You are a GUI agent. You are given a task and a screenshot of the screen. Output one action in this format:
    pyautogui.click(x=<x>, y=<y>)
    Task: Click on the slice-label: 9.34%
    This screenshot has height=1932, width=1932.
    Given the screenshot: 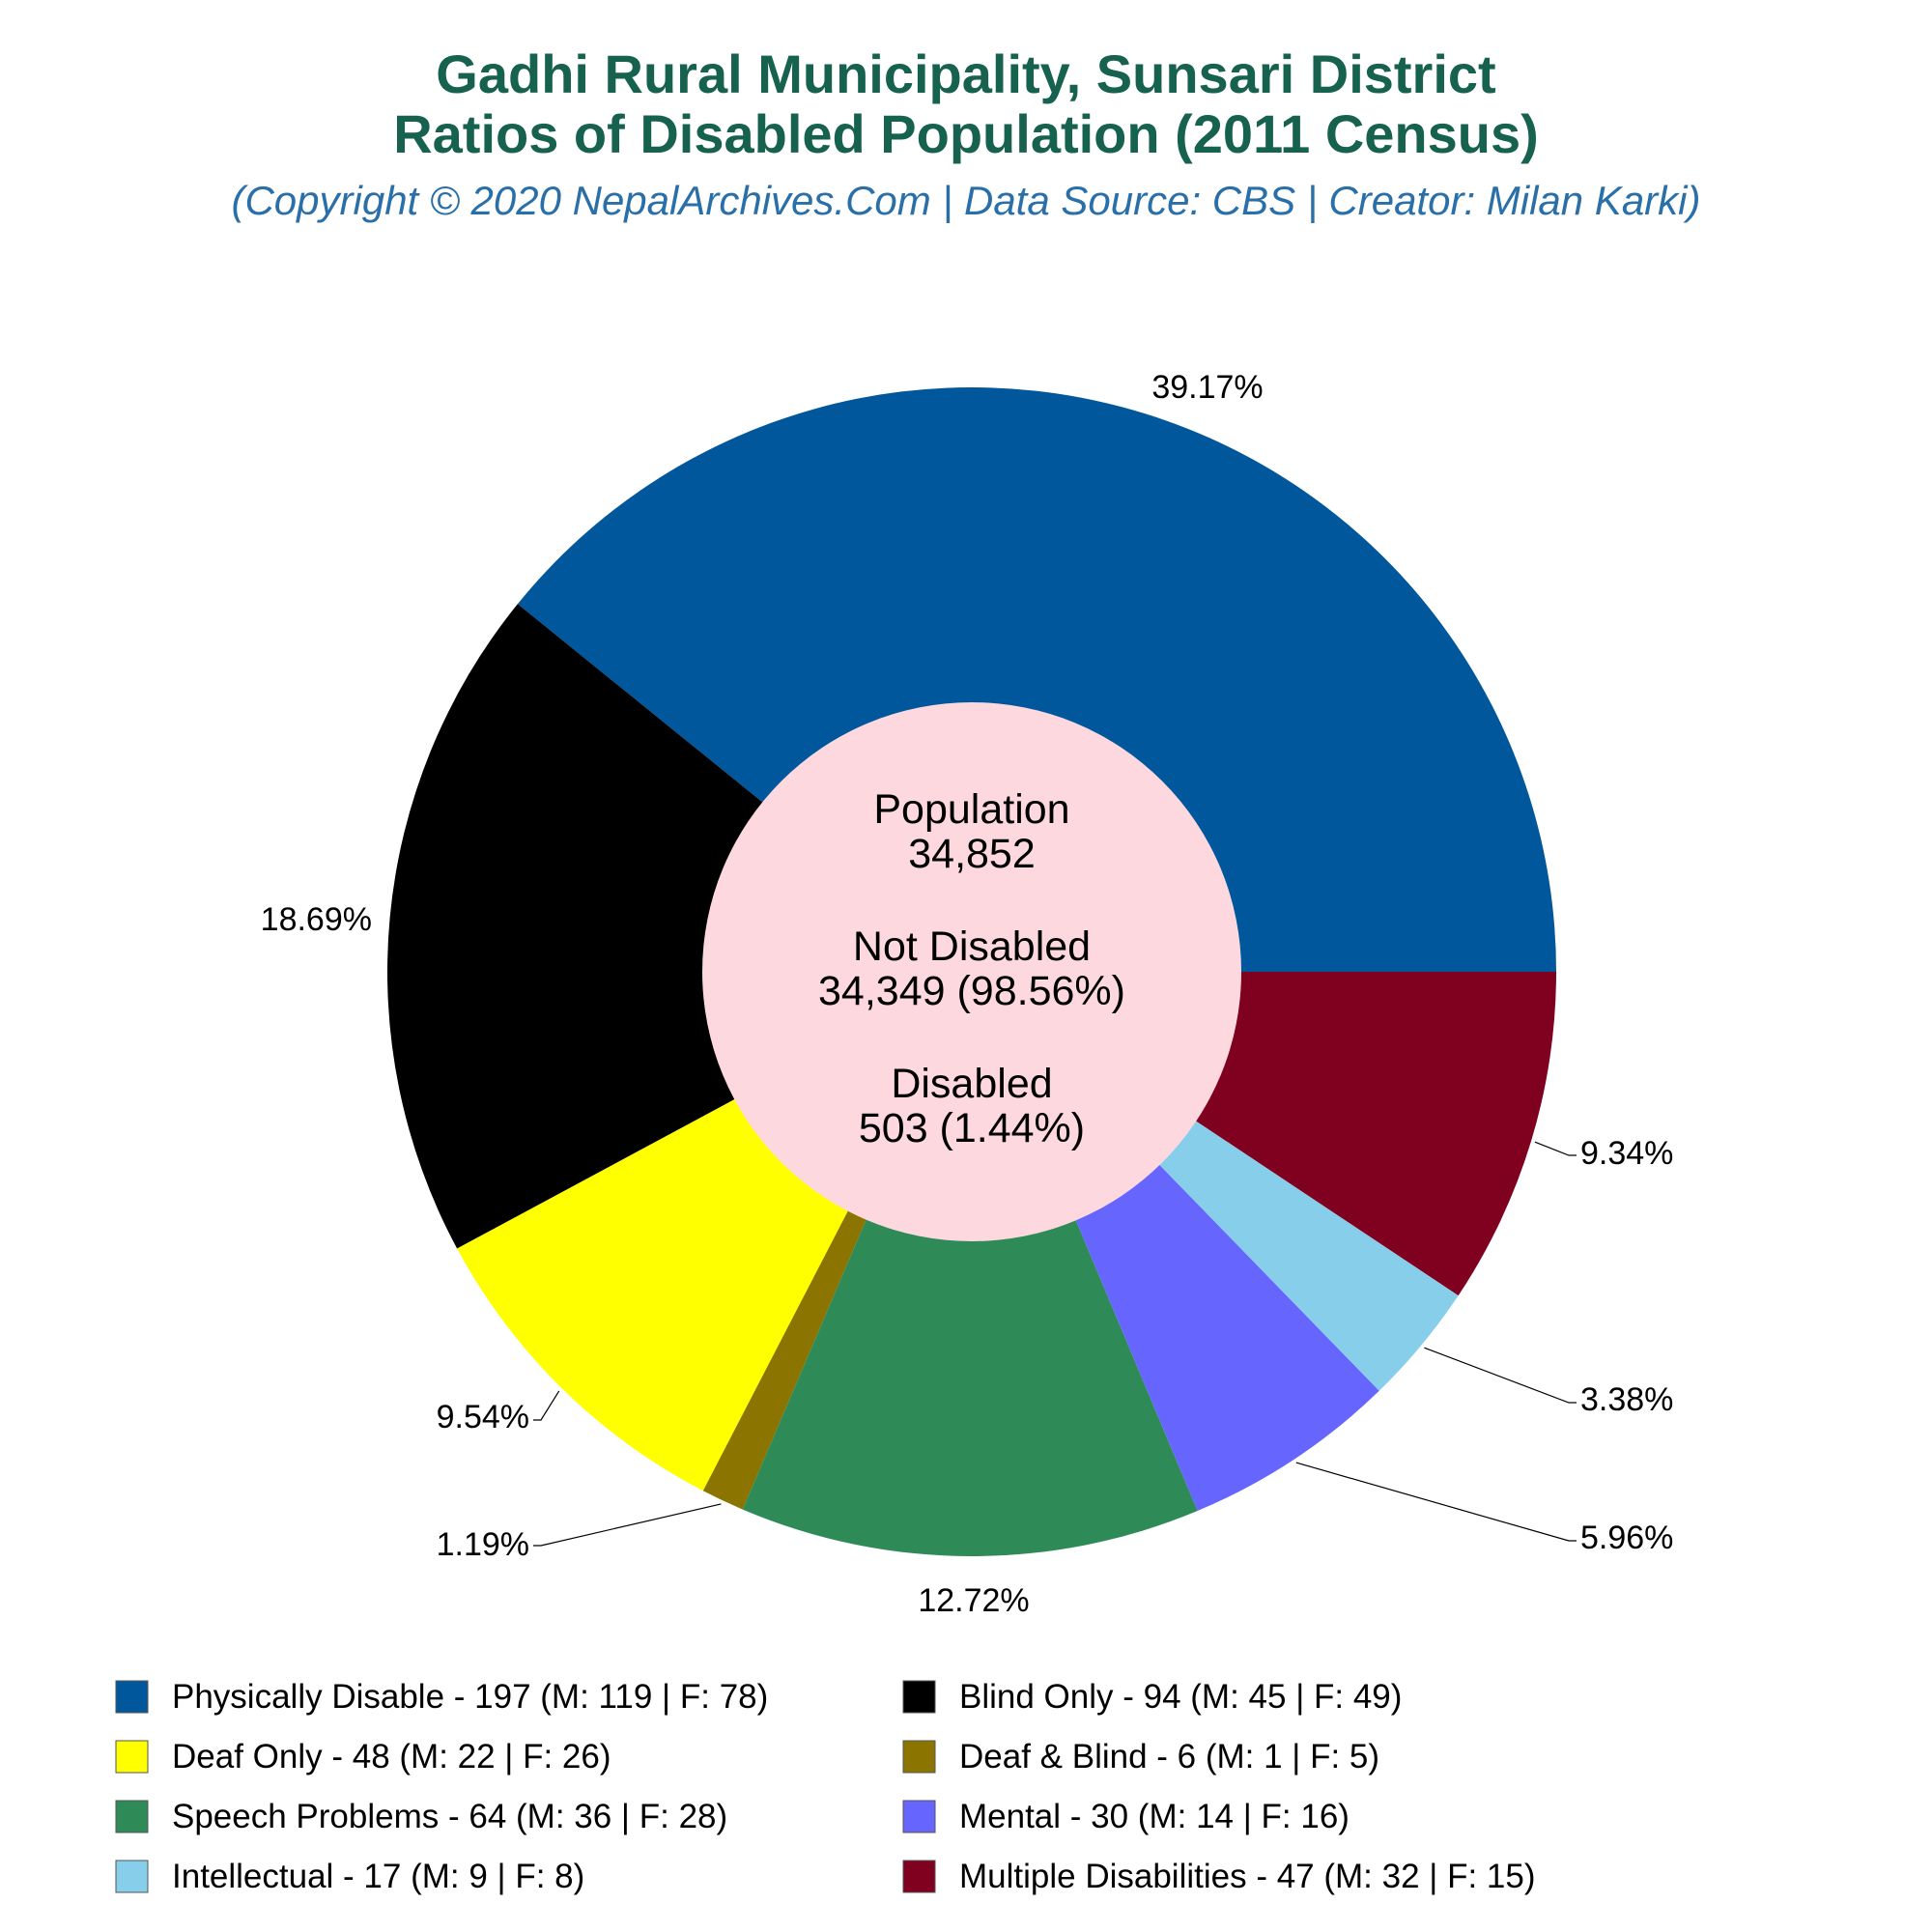 What is the action you would take?
    pyautogui.click(x=1626, y=1153)
    